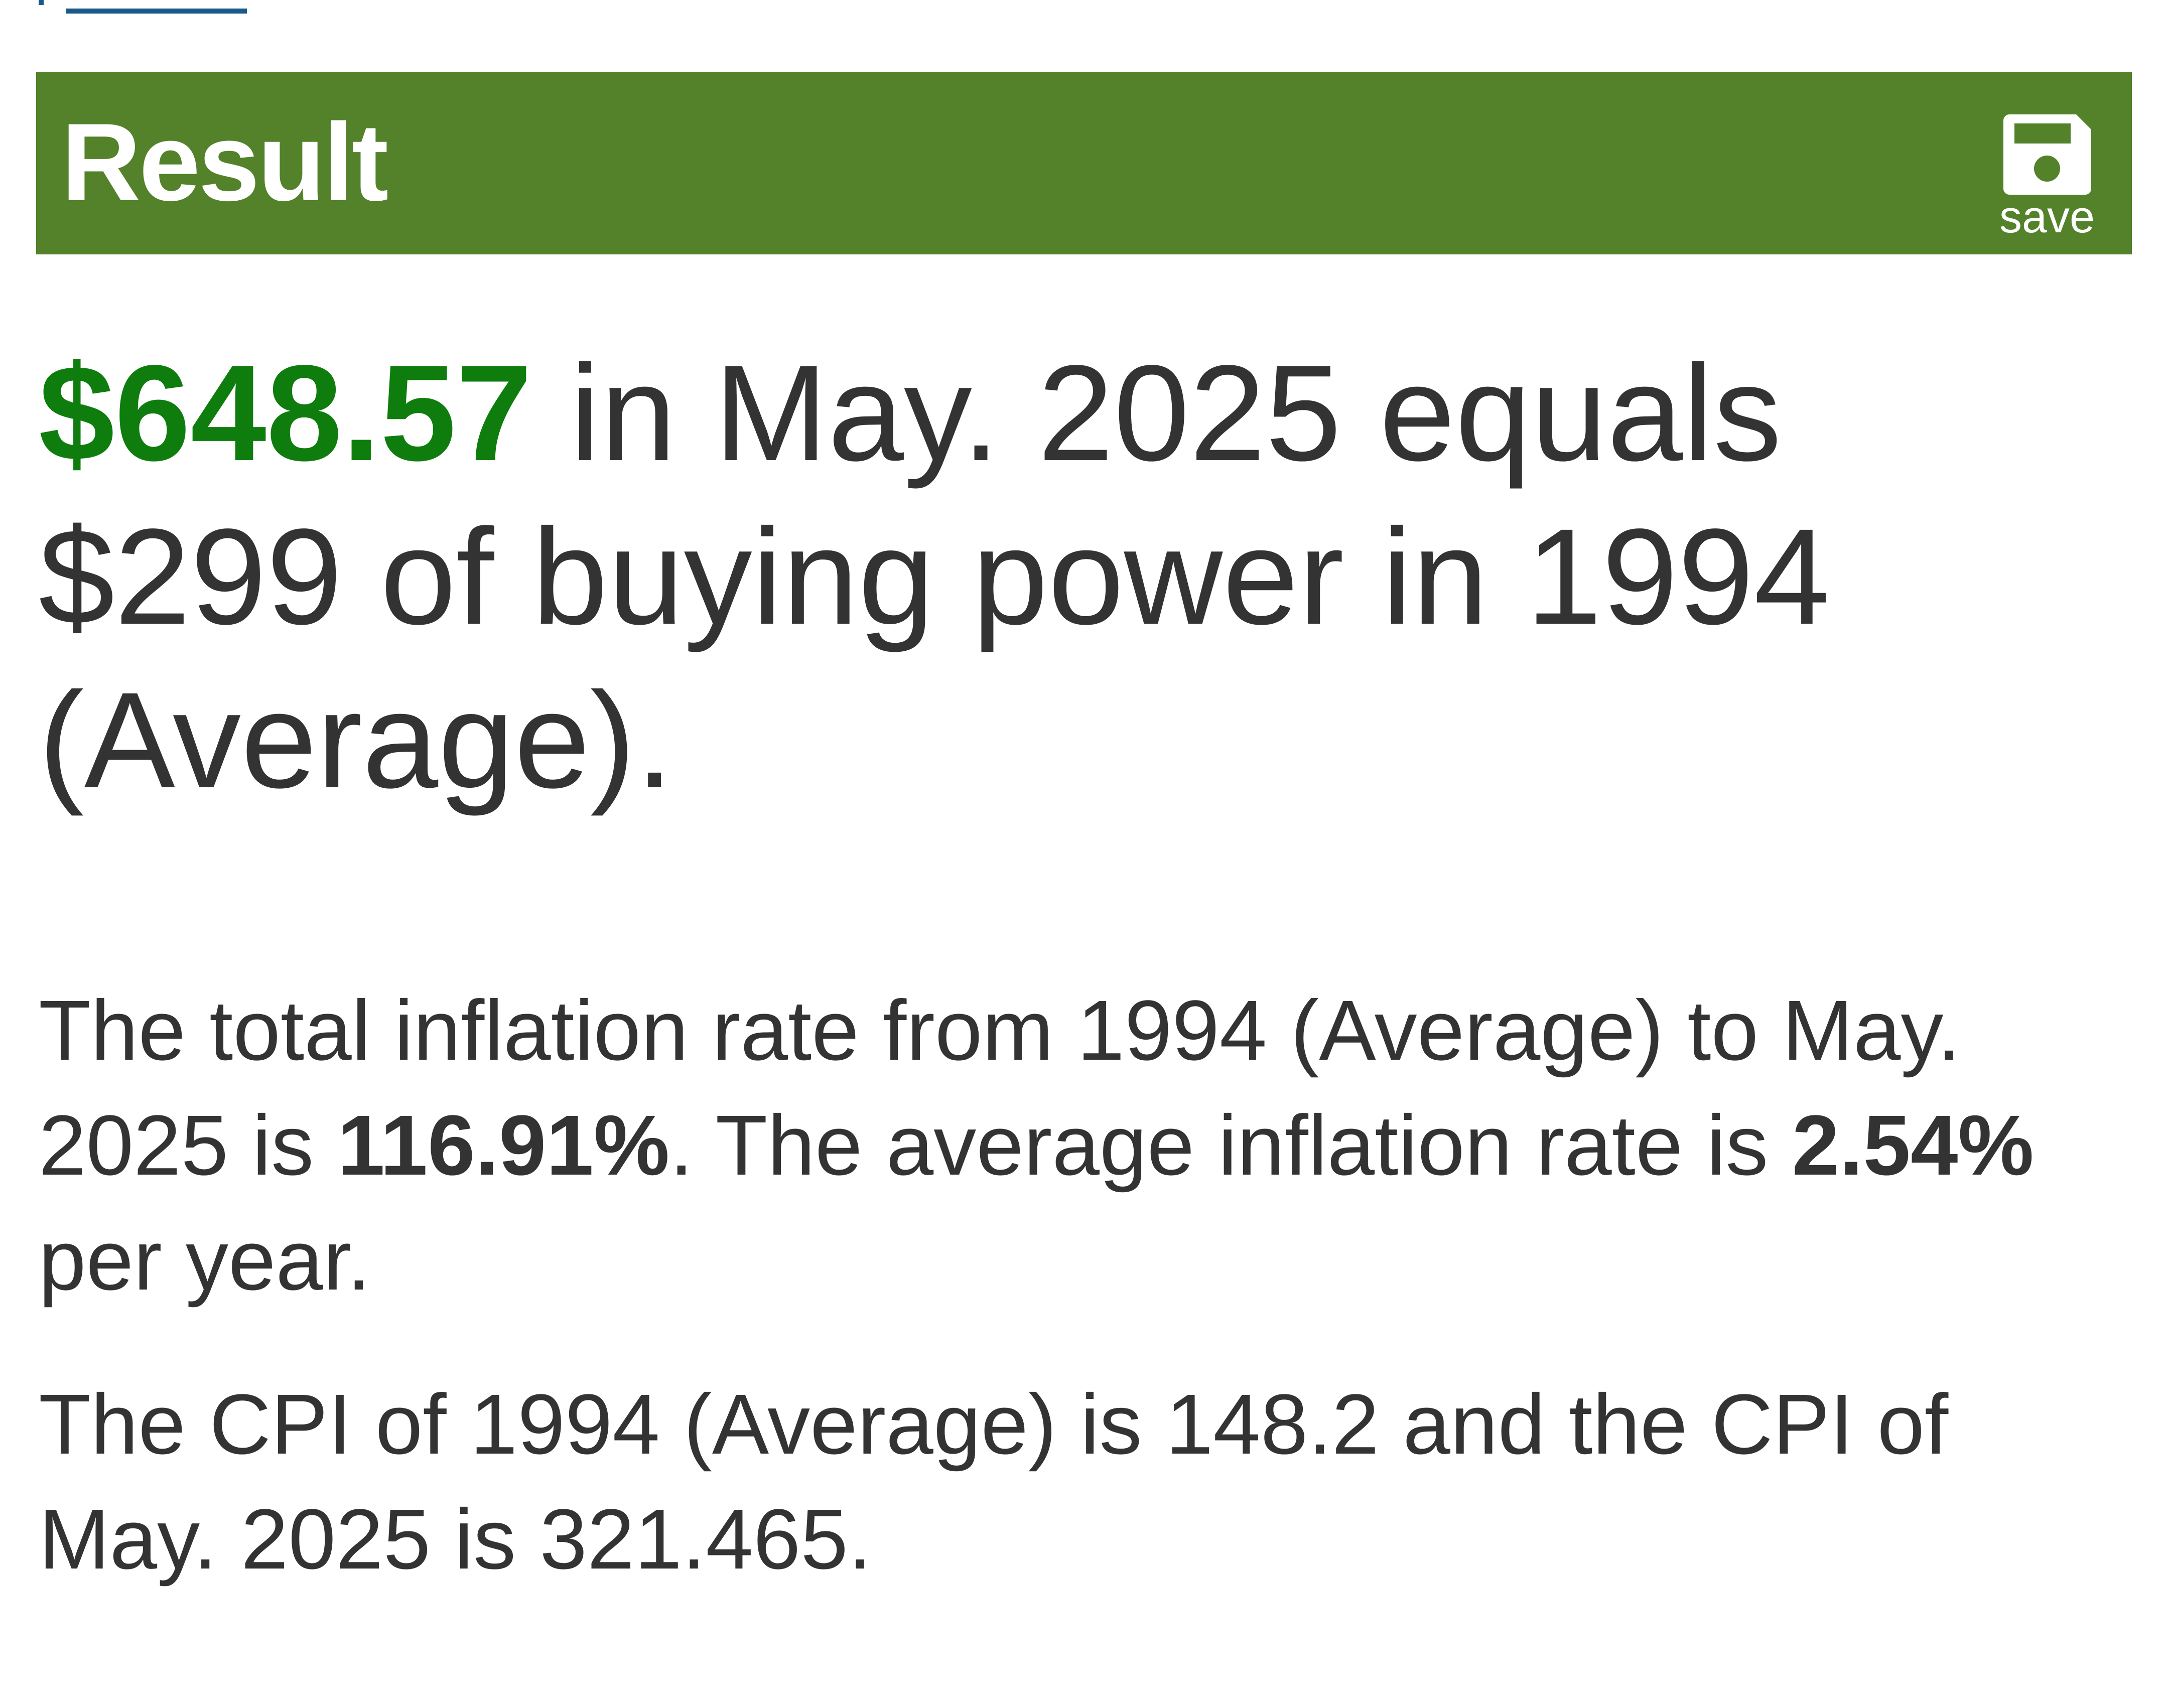 The height and width of the screenshot is (1708, 2168). I want to click on save-label: save, so click(2047, 217).